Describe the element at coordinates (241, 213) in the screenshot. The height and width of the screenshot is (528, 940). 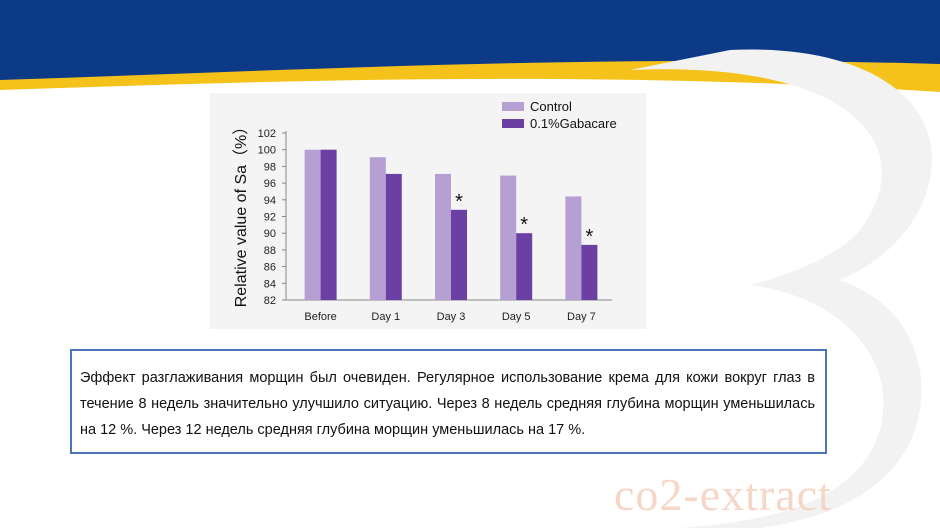
I see `y-axis-label: Relative value of Sa（%）` at that location.